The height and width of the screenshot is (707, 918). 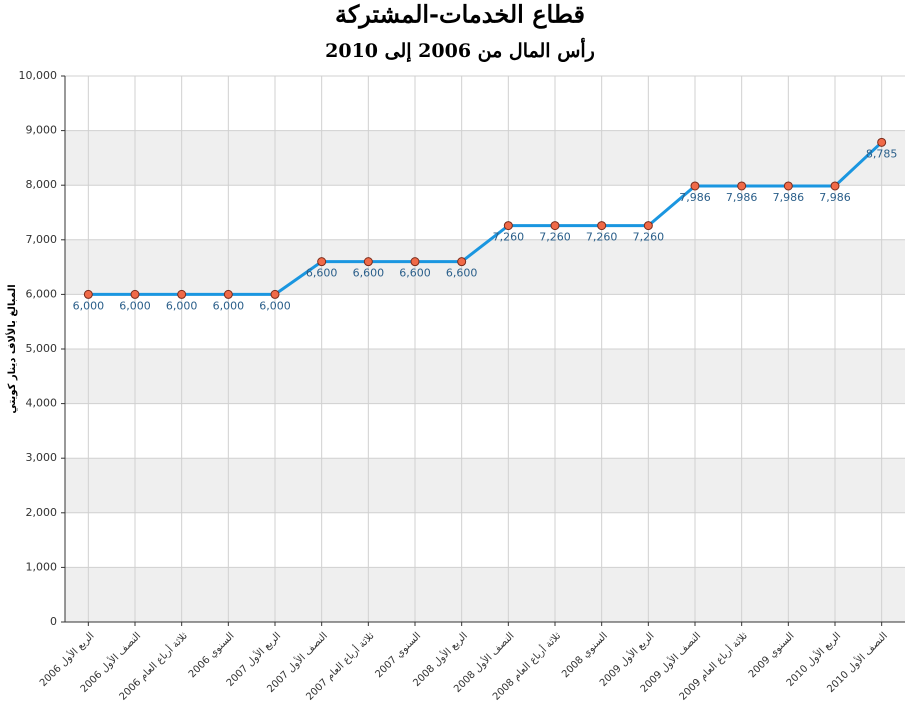 What do you see at coordinates (460, 15) in the screenshot?
I see `chart-title: قطاع الخدمات-المشتركة` at bounding box center [460, 15].